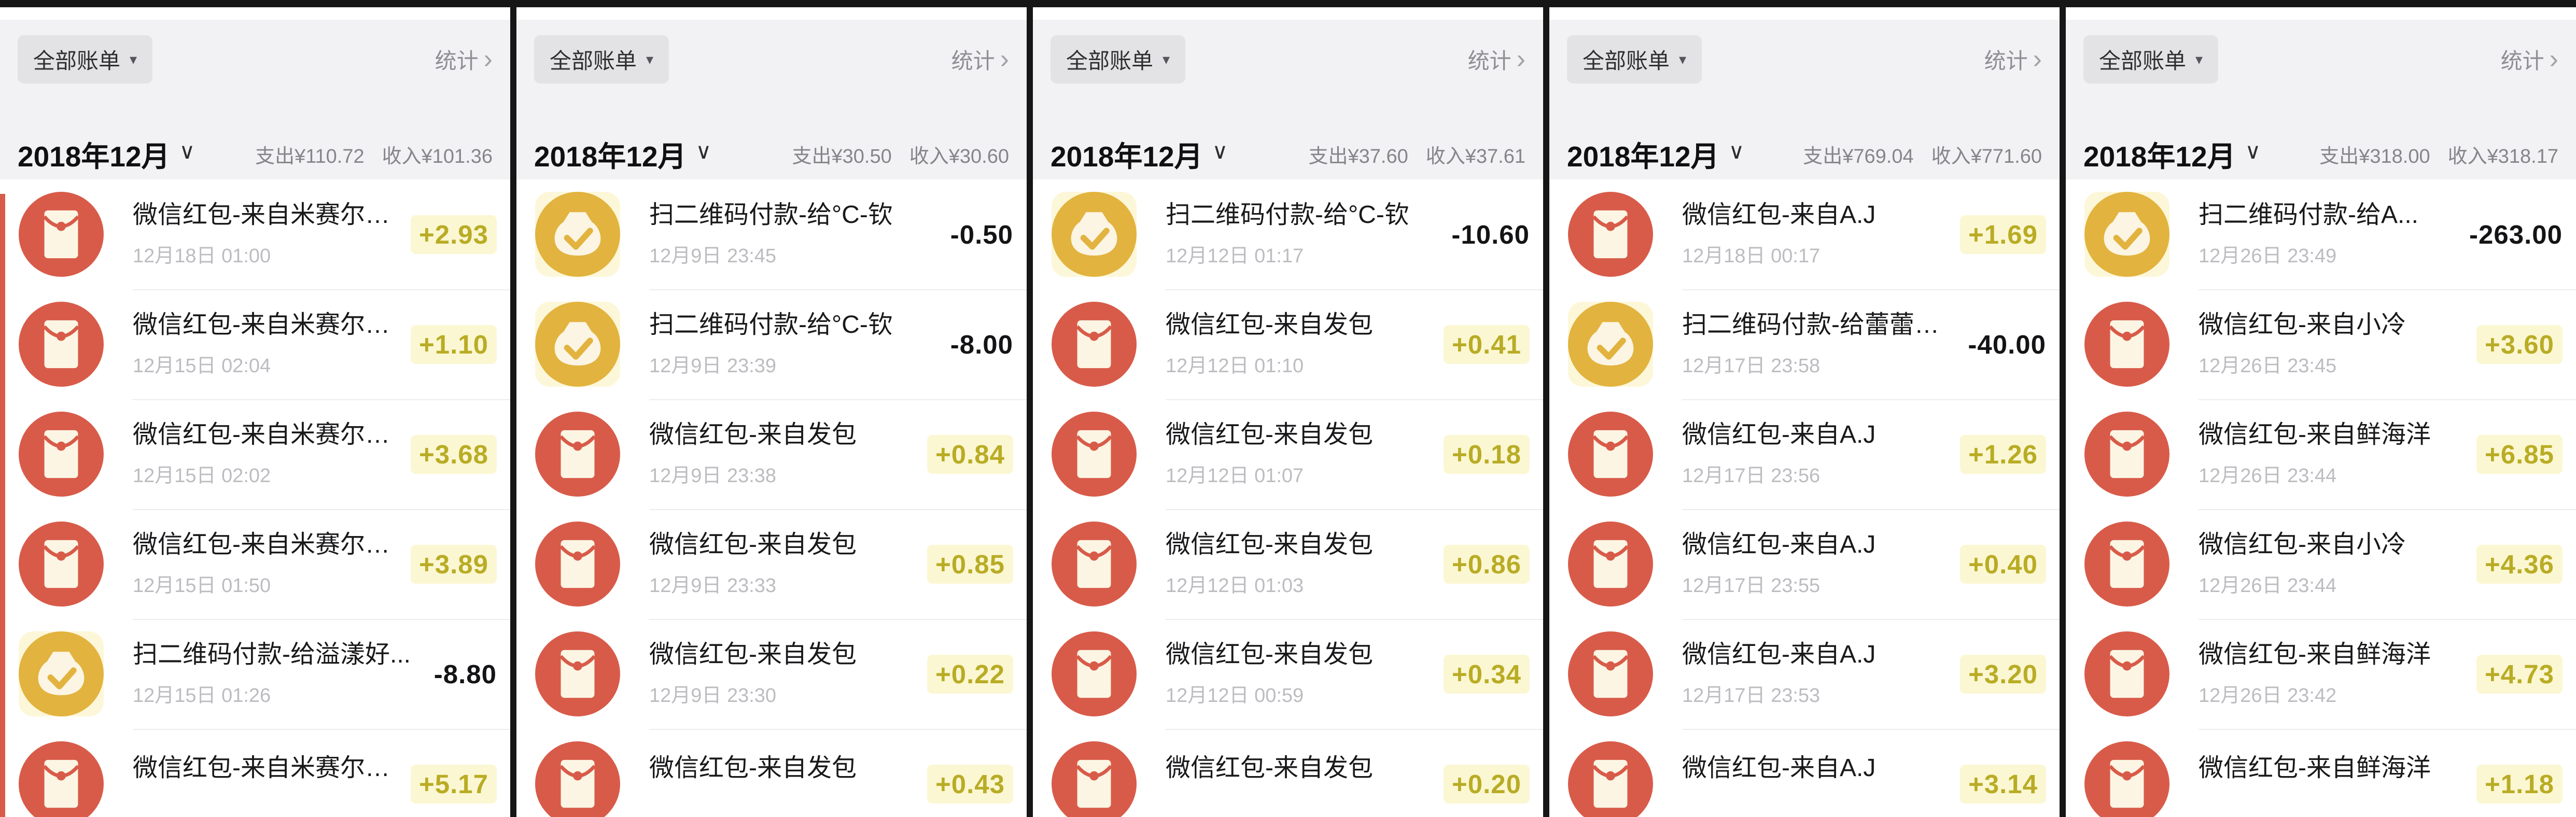 The height and width of the screenshot is (817, 2576). I want to click on transaction-main: 微信红包-来自发包 12月9日 23:33, so click(783, 564).